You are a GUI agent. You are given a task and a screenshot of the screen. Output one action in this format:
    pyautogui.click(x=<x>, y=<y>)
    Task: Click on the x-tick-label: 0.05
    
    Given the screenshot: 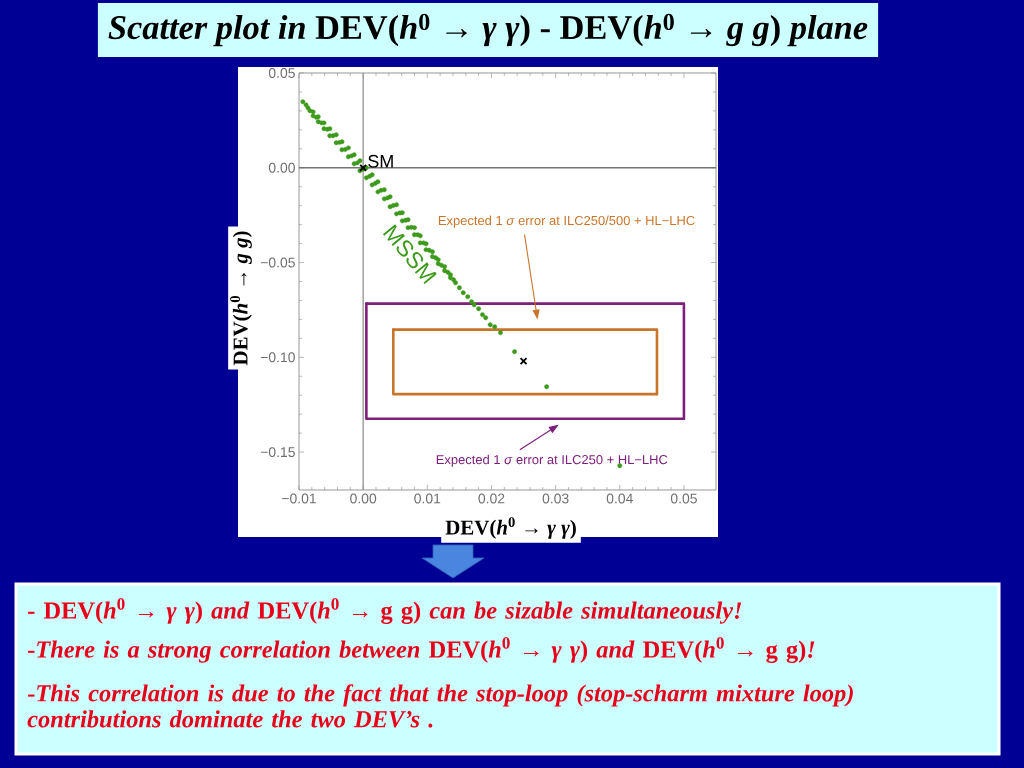 What is the action you would take?
    pyautogui.click(x=683, y=498)
    